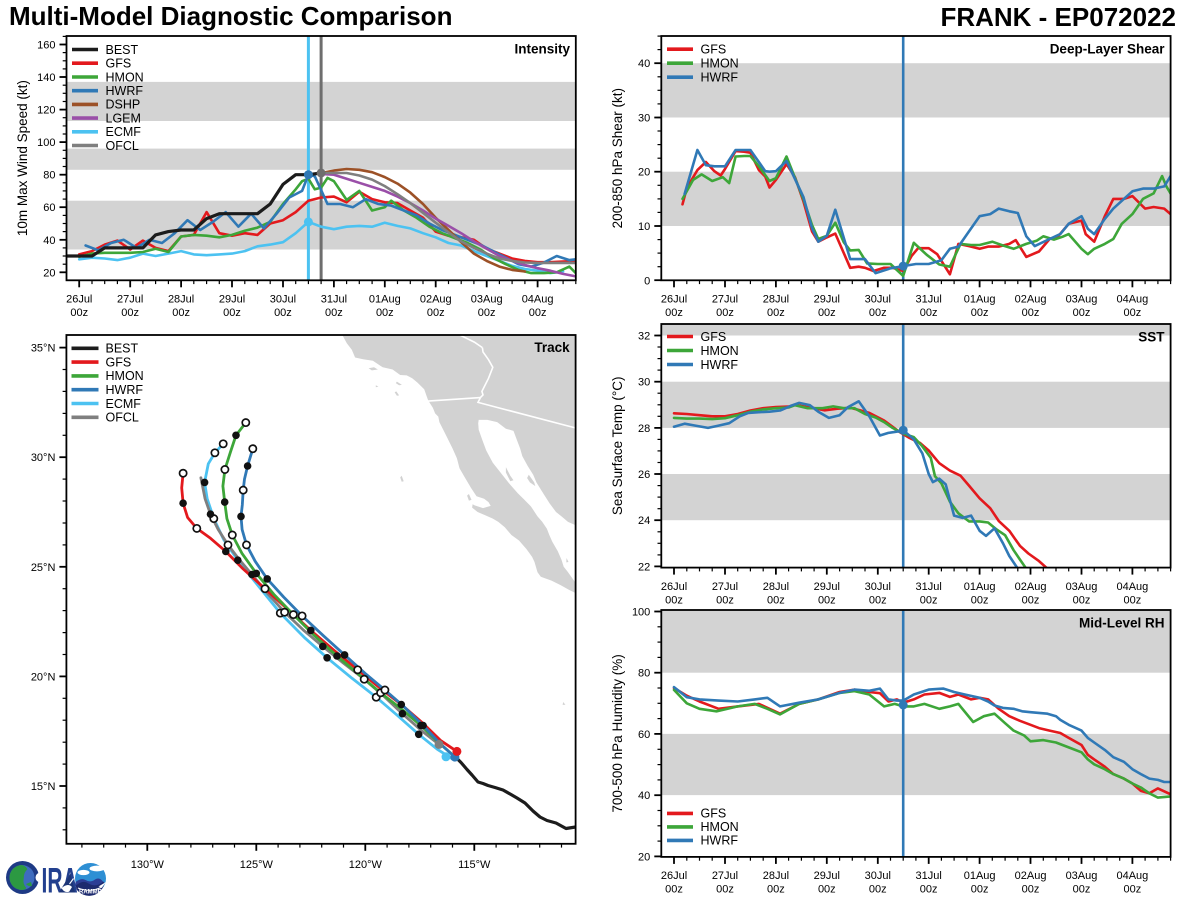  What do you see at coordinates (43, 458) in the screenshot?
I see `svg-text: 30°N` at bounding box center [43, 458].